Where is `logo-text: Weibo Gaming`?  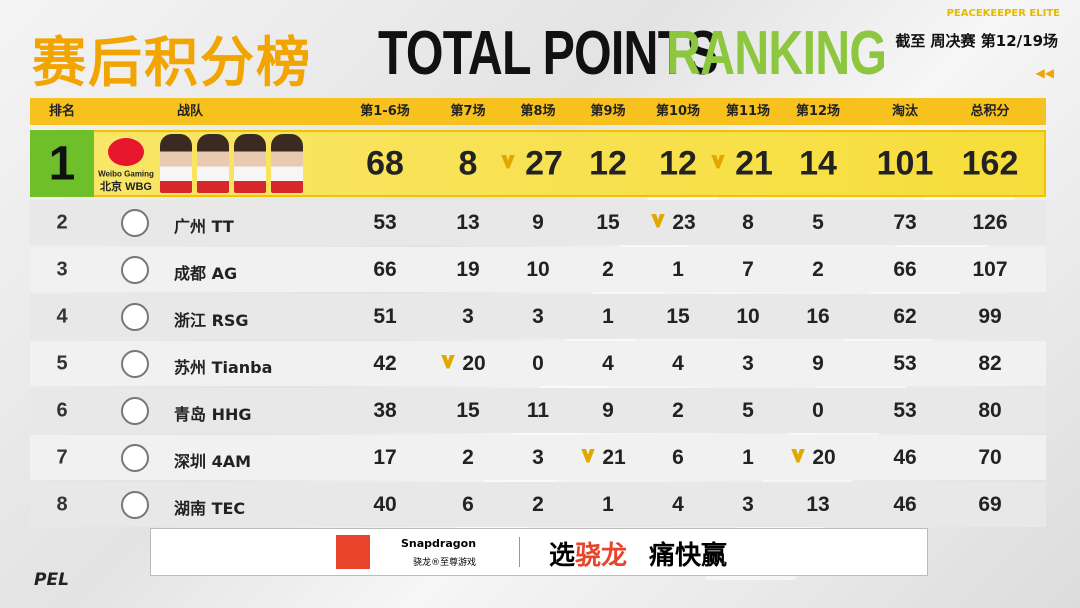
logo-text: Weibo Gaming is located at coordinates (126, 174).